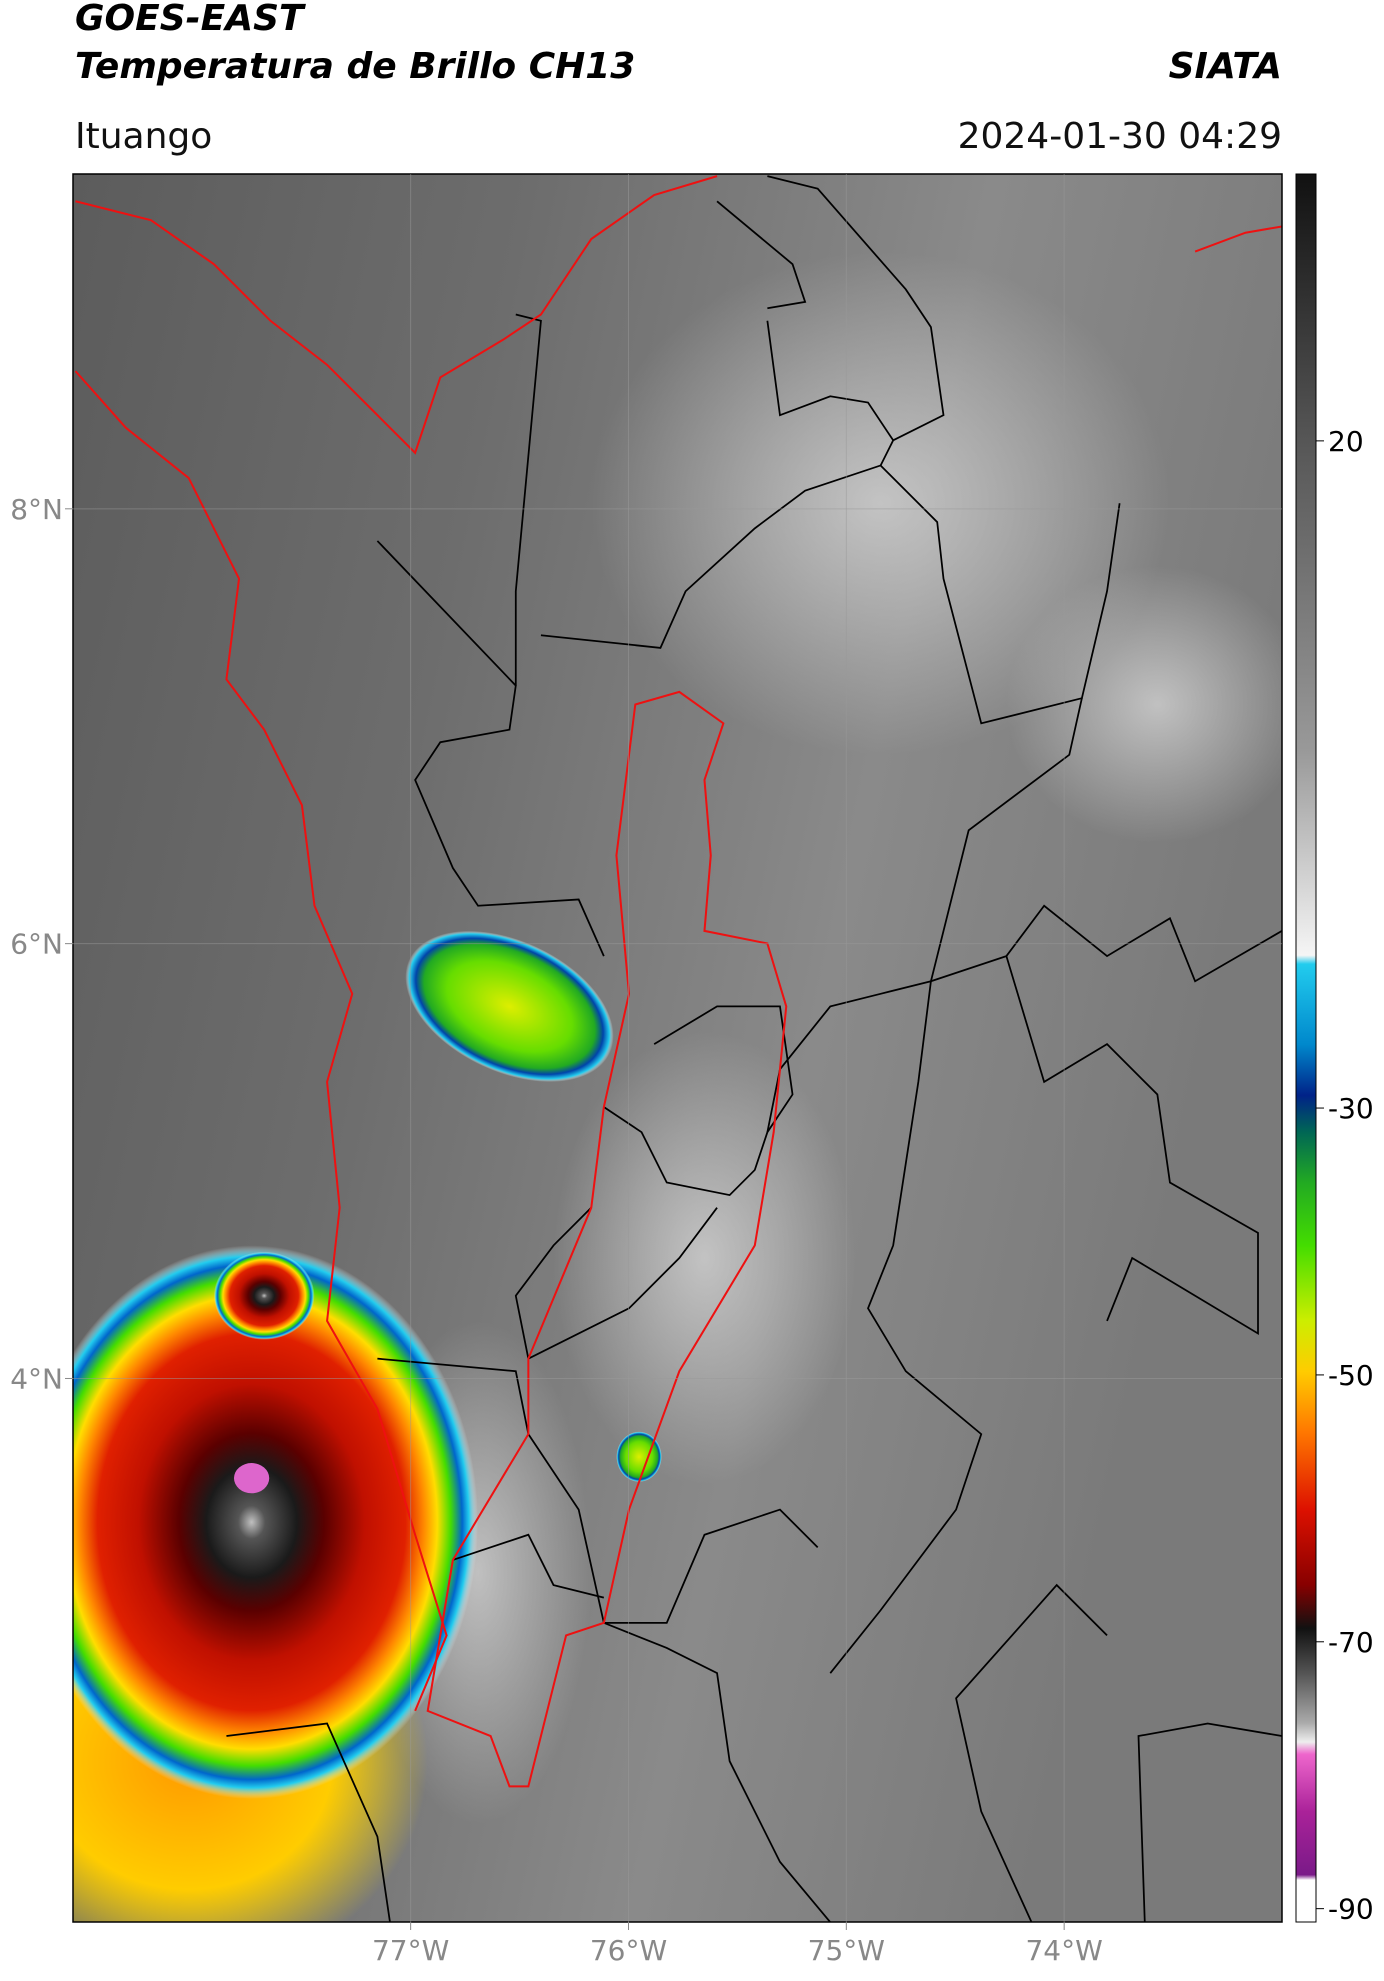 This screenshot has width=1384, height=1981. What do you see at coordinates (143, 136) in the screenshot?
I see `location: Ituango` at bounding box center [143, 136].